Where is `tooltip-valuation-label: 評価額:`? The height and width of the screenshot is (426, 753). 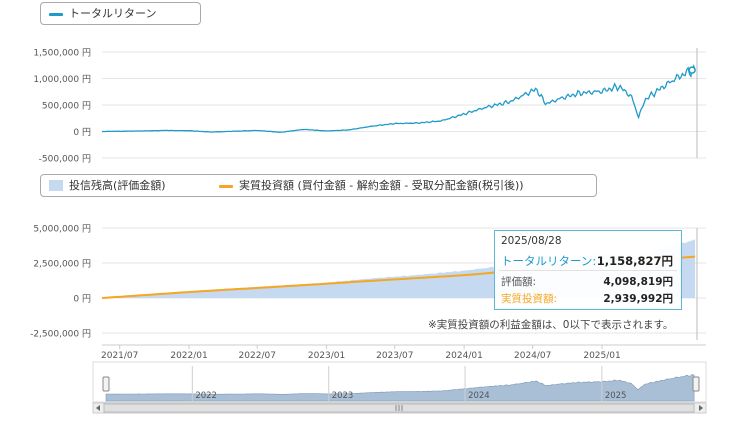
tooltip-valuation-label: 評価額: is located at coordinates (519, 282).